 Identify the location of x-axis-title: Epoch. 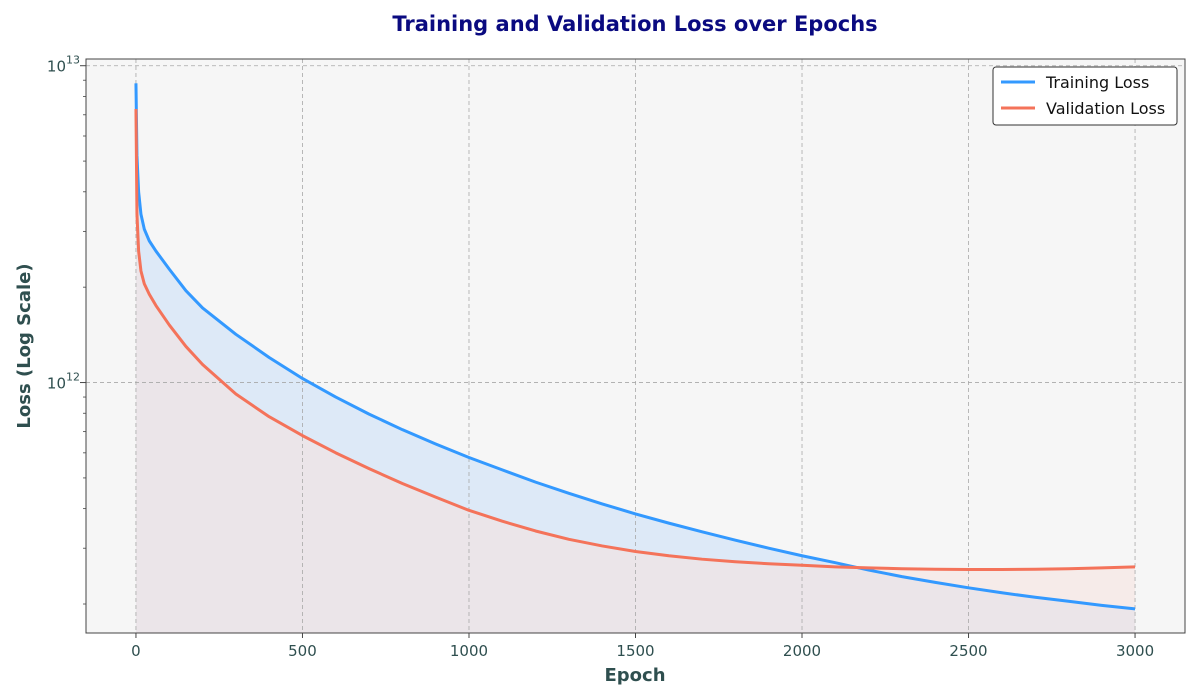
(634, 675).